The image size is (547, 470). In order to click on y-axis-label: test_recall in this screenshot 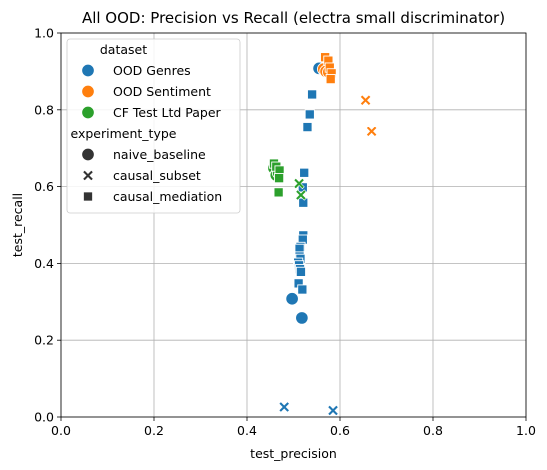, I will do `click(17, 225)`.